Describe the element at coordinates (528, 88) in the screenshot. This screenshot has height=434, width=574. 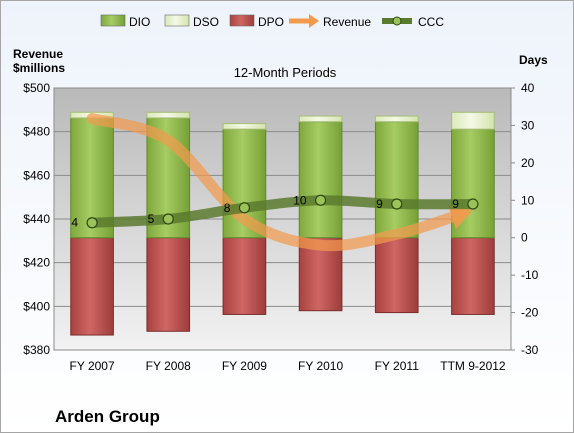
I see `y-right-tick-label: 40` at that location.